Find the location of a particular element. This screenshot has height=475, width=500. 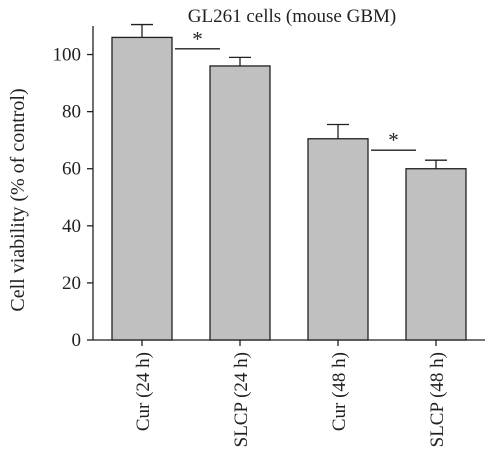

y-tick-label: 40 is located at coordinates (71, 226).